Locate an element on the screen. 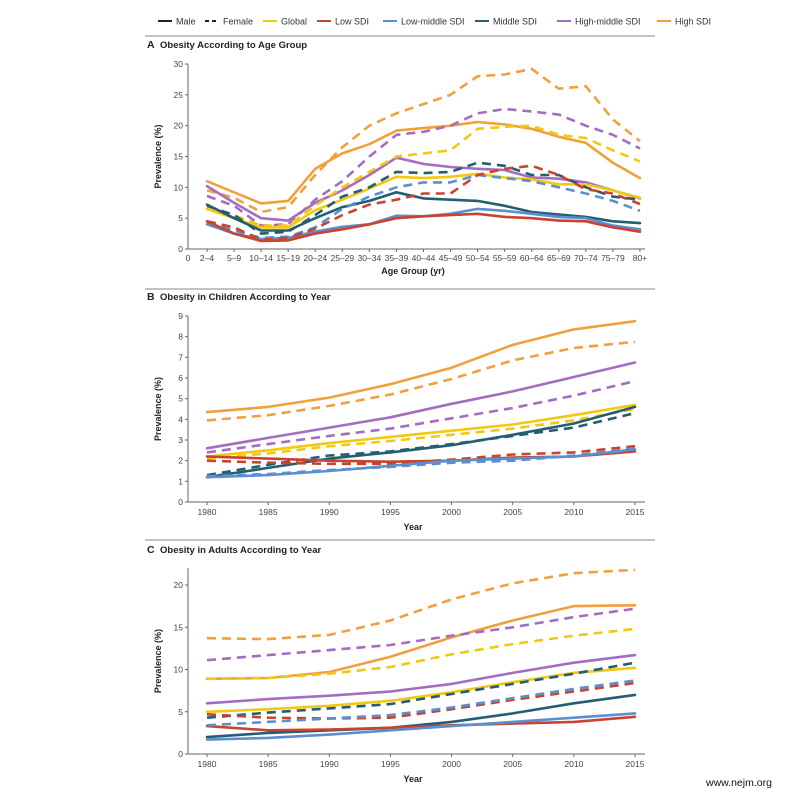 The image size is (800, 800). x-tick-label: 2015 is located at coordinates (635, 512).